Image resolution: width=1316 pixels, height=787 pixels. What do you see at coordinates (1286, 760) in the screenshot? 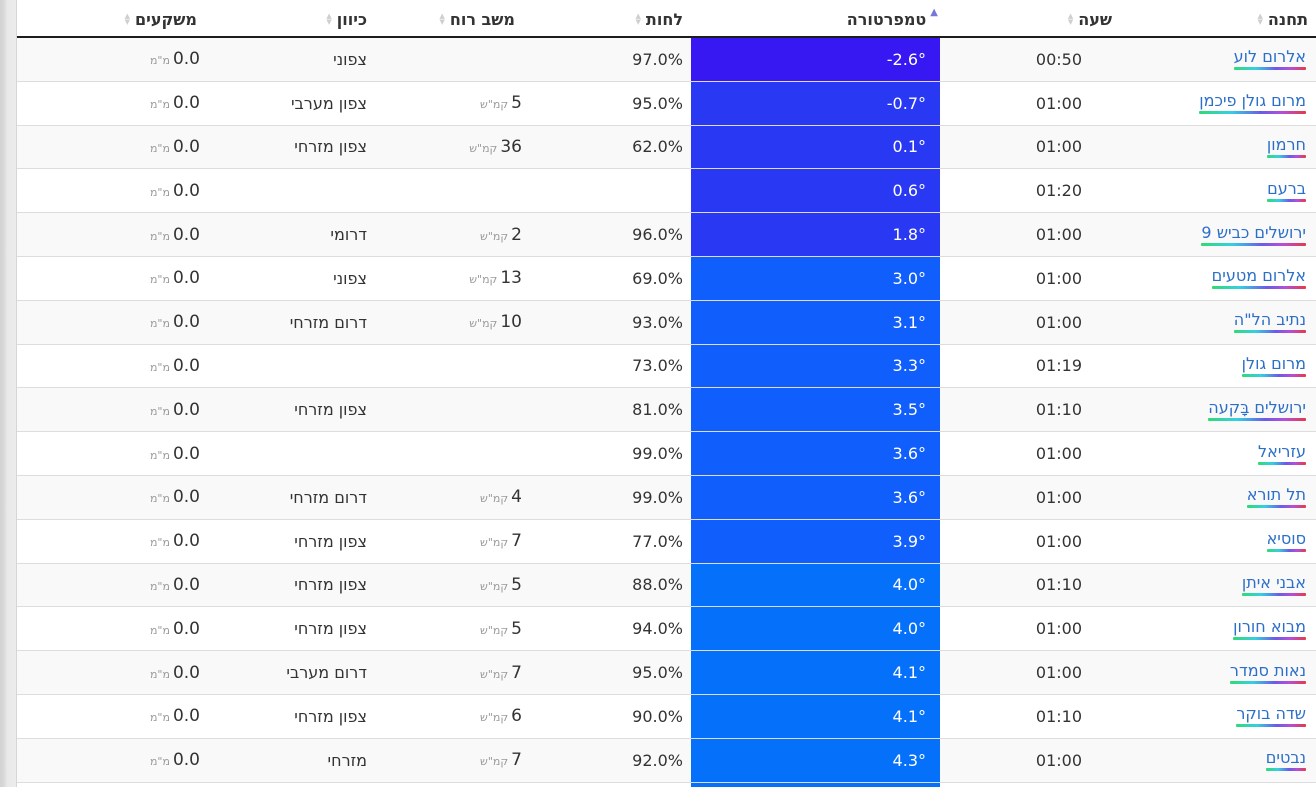
I see `station-link: נבטים` at bounding box center [1286, 760].